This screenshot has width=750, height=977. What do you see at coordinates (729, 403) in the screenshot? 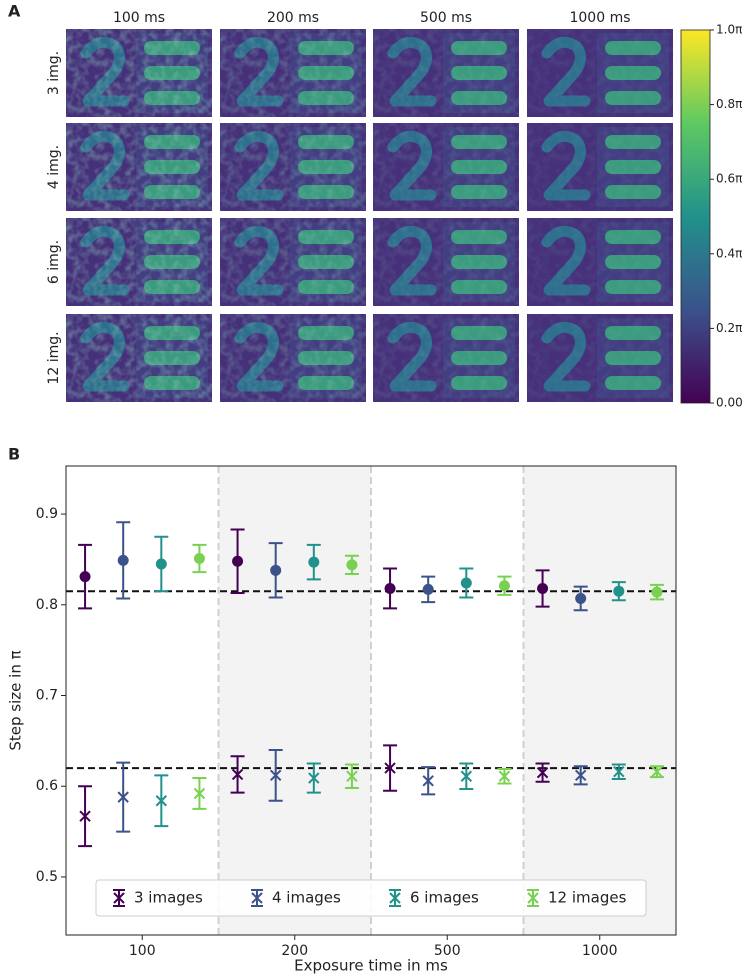
I see `colorbar-tick-label: 0.00` at bounding box center [729, 403].